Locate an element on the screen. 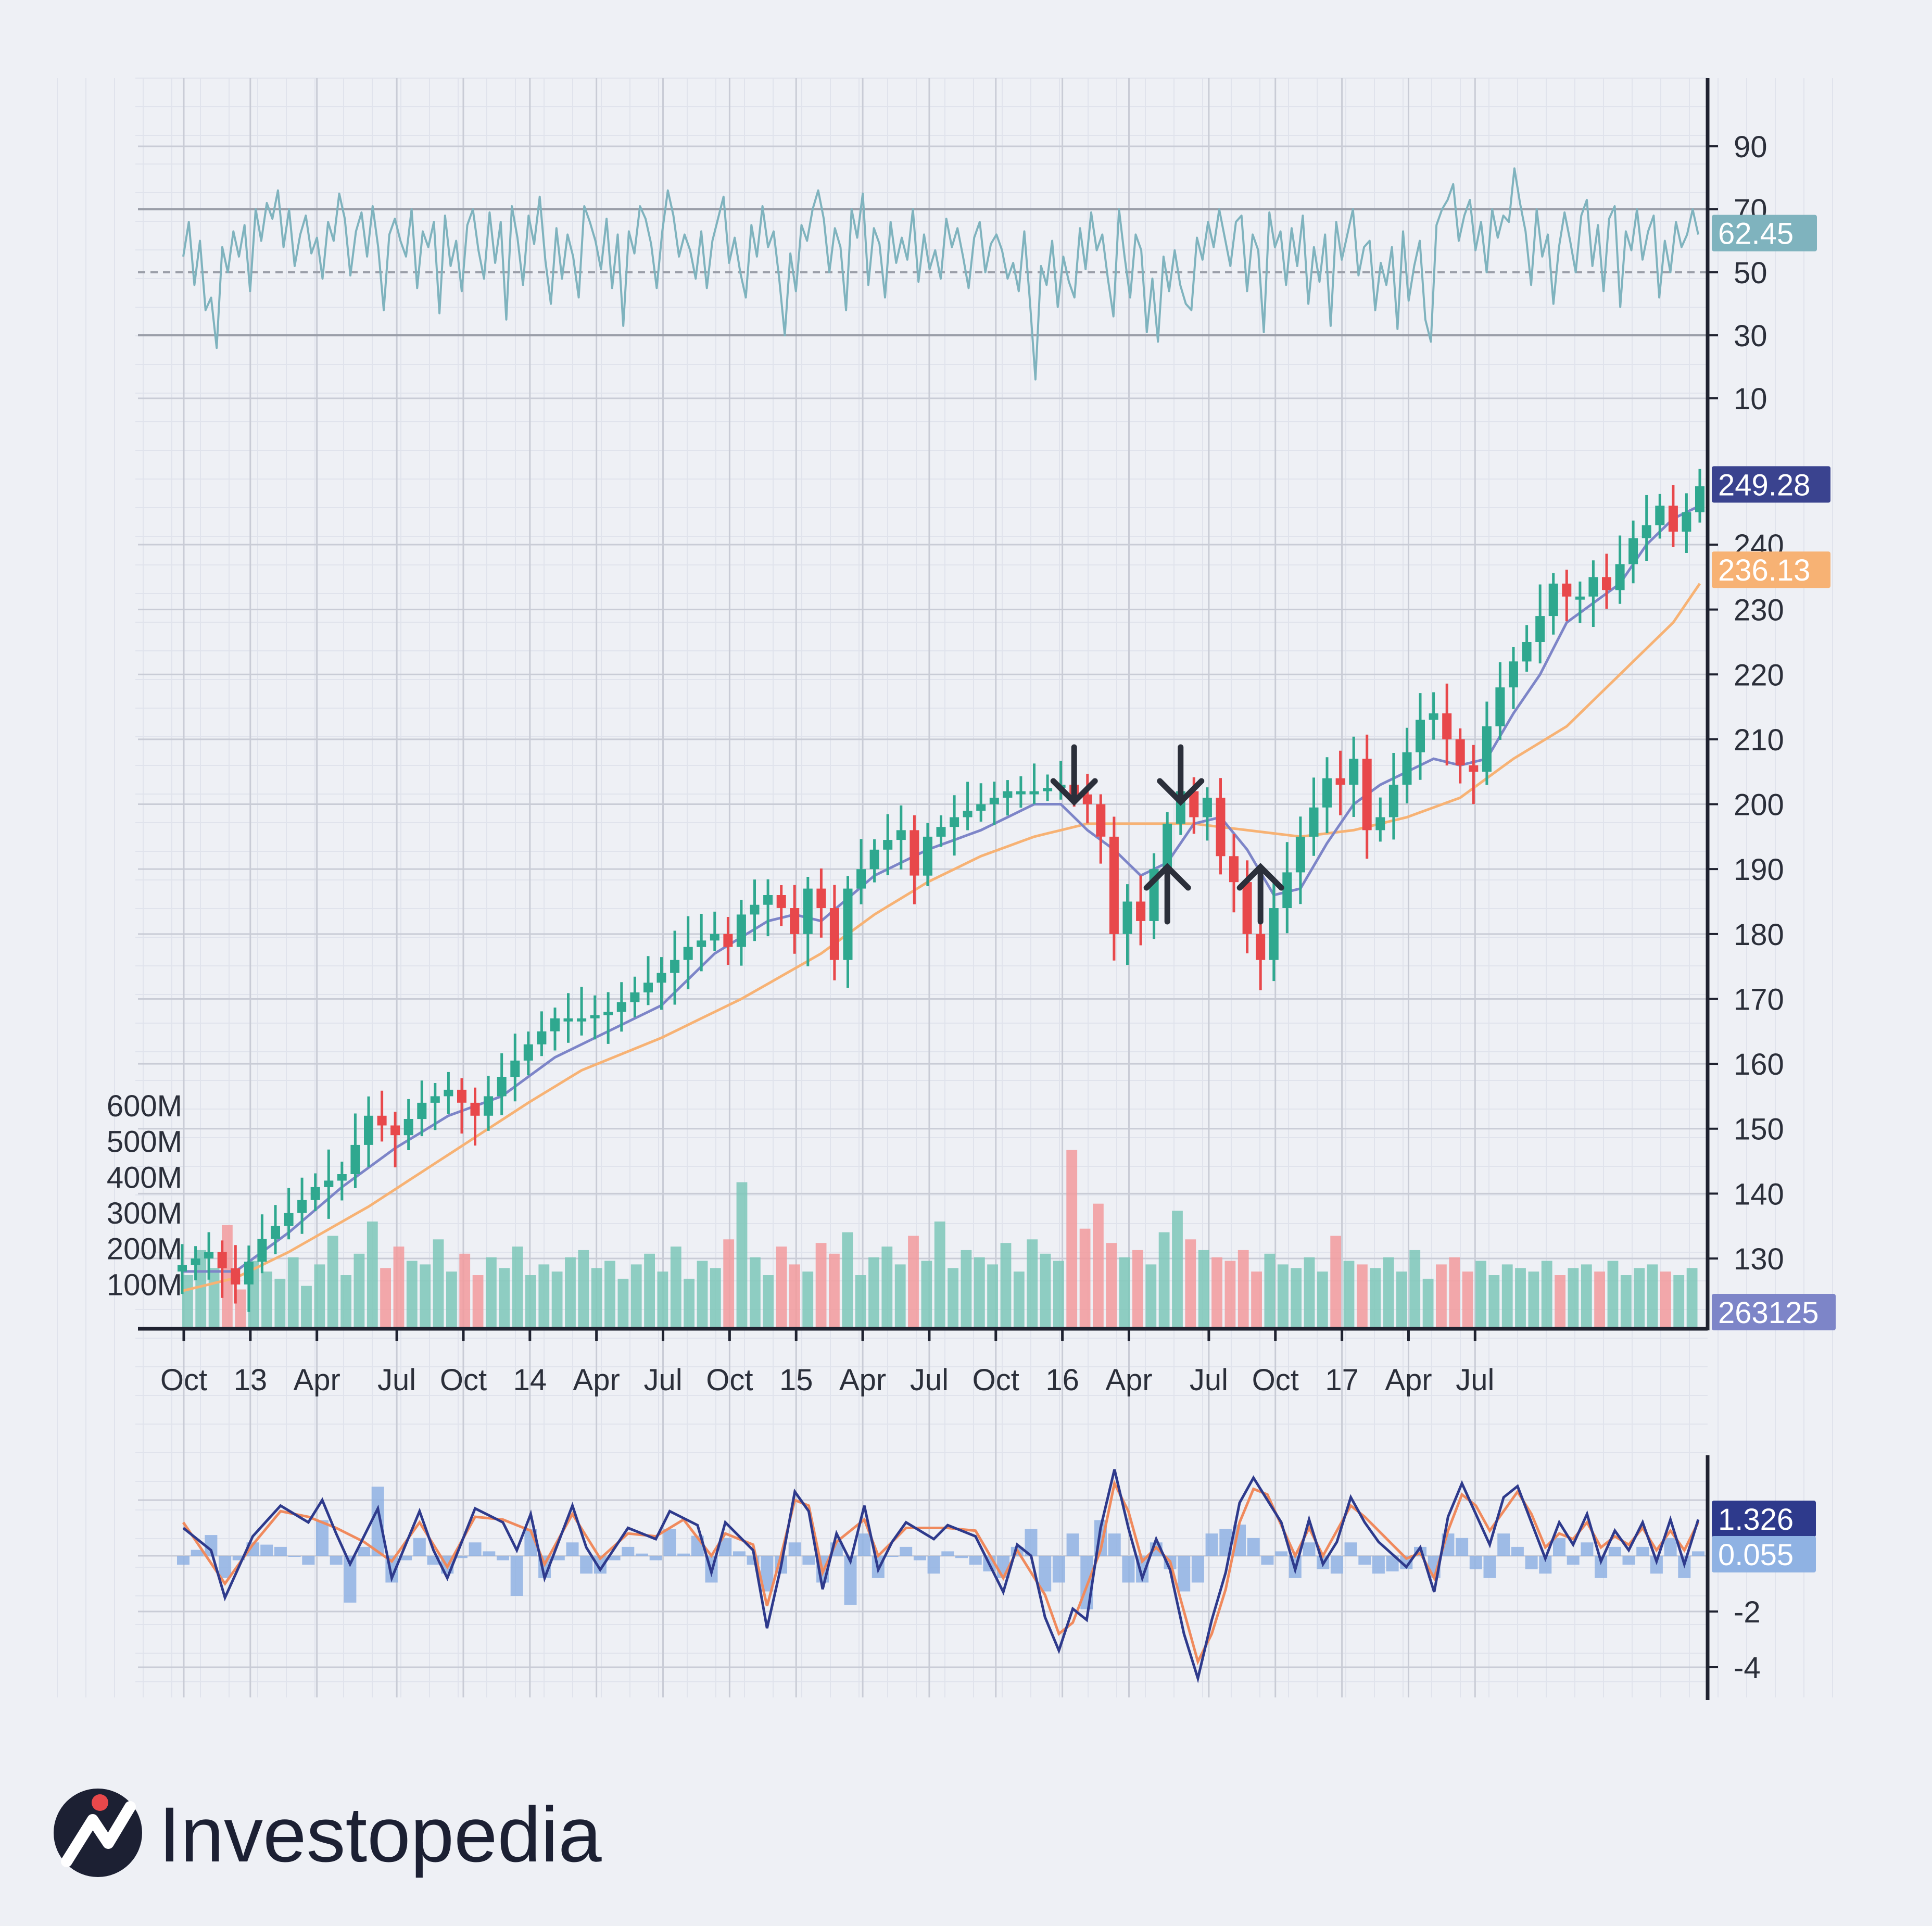  volume-tick-label: 300M is located at coordinates (144, 1214).